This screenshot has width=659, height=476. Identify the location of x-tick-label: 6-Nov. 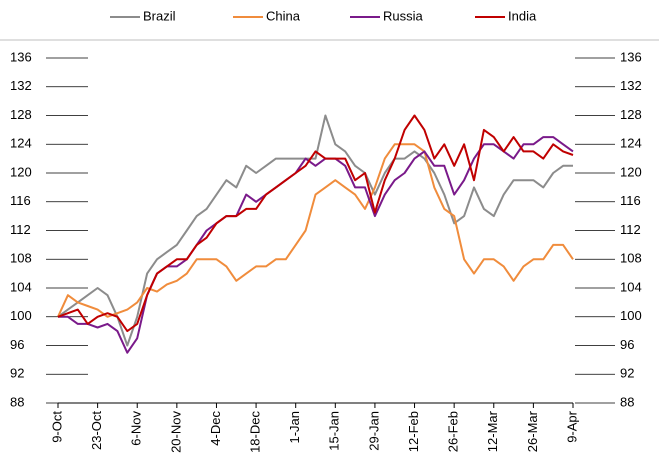
(136, 428).